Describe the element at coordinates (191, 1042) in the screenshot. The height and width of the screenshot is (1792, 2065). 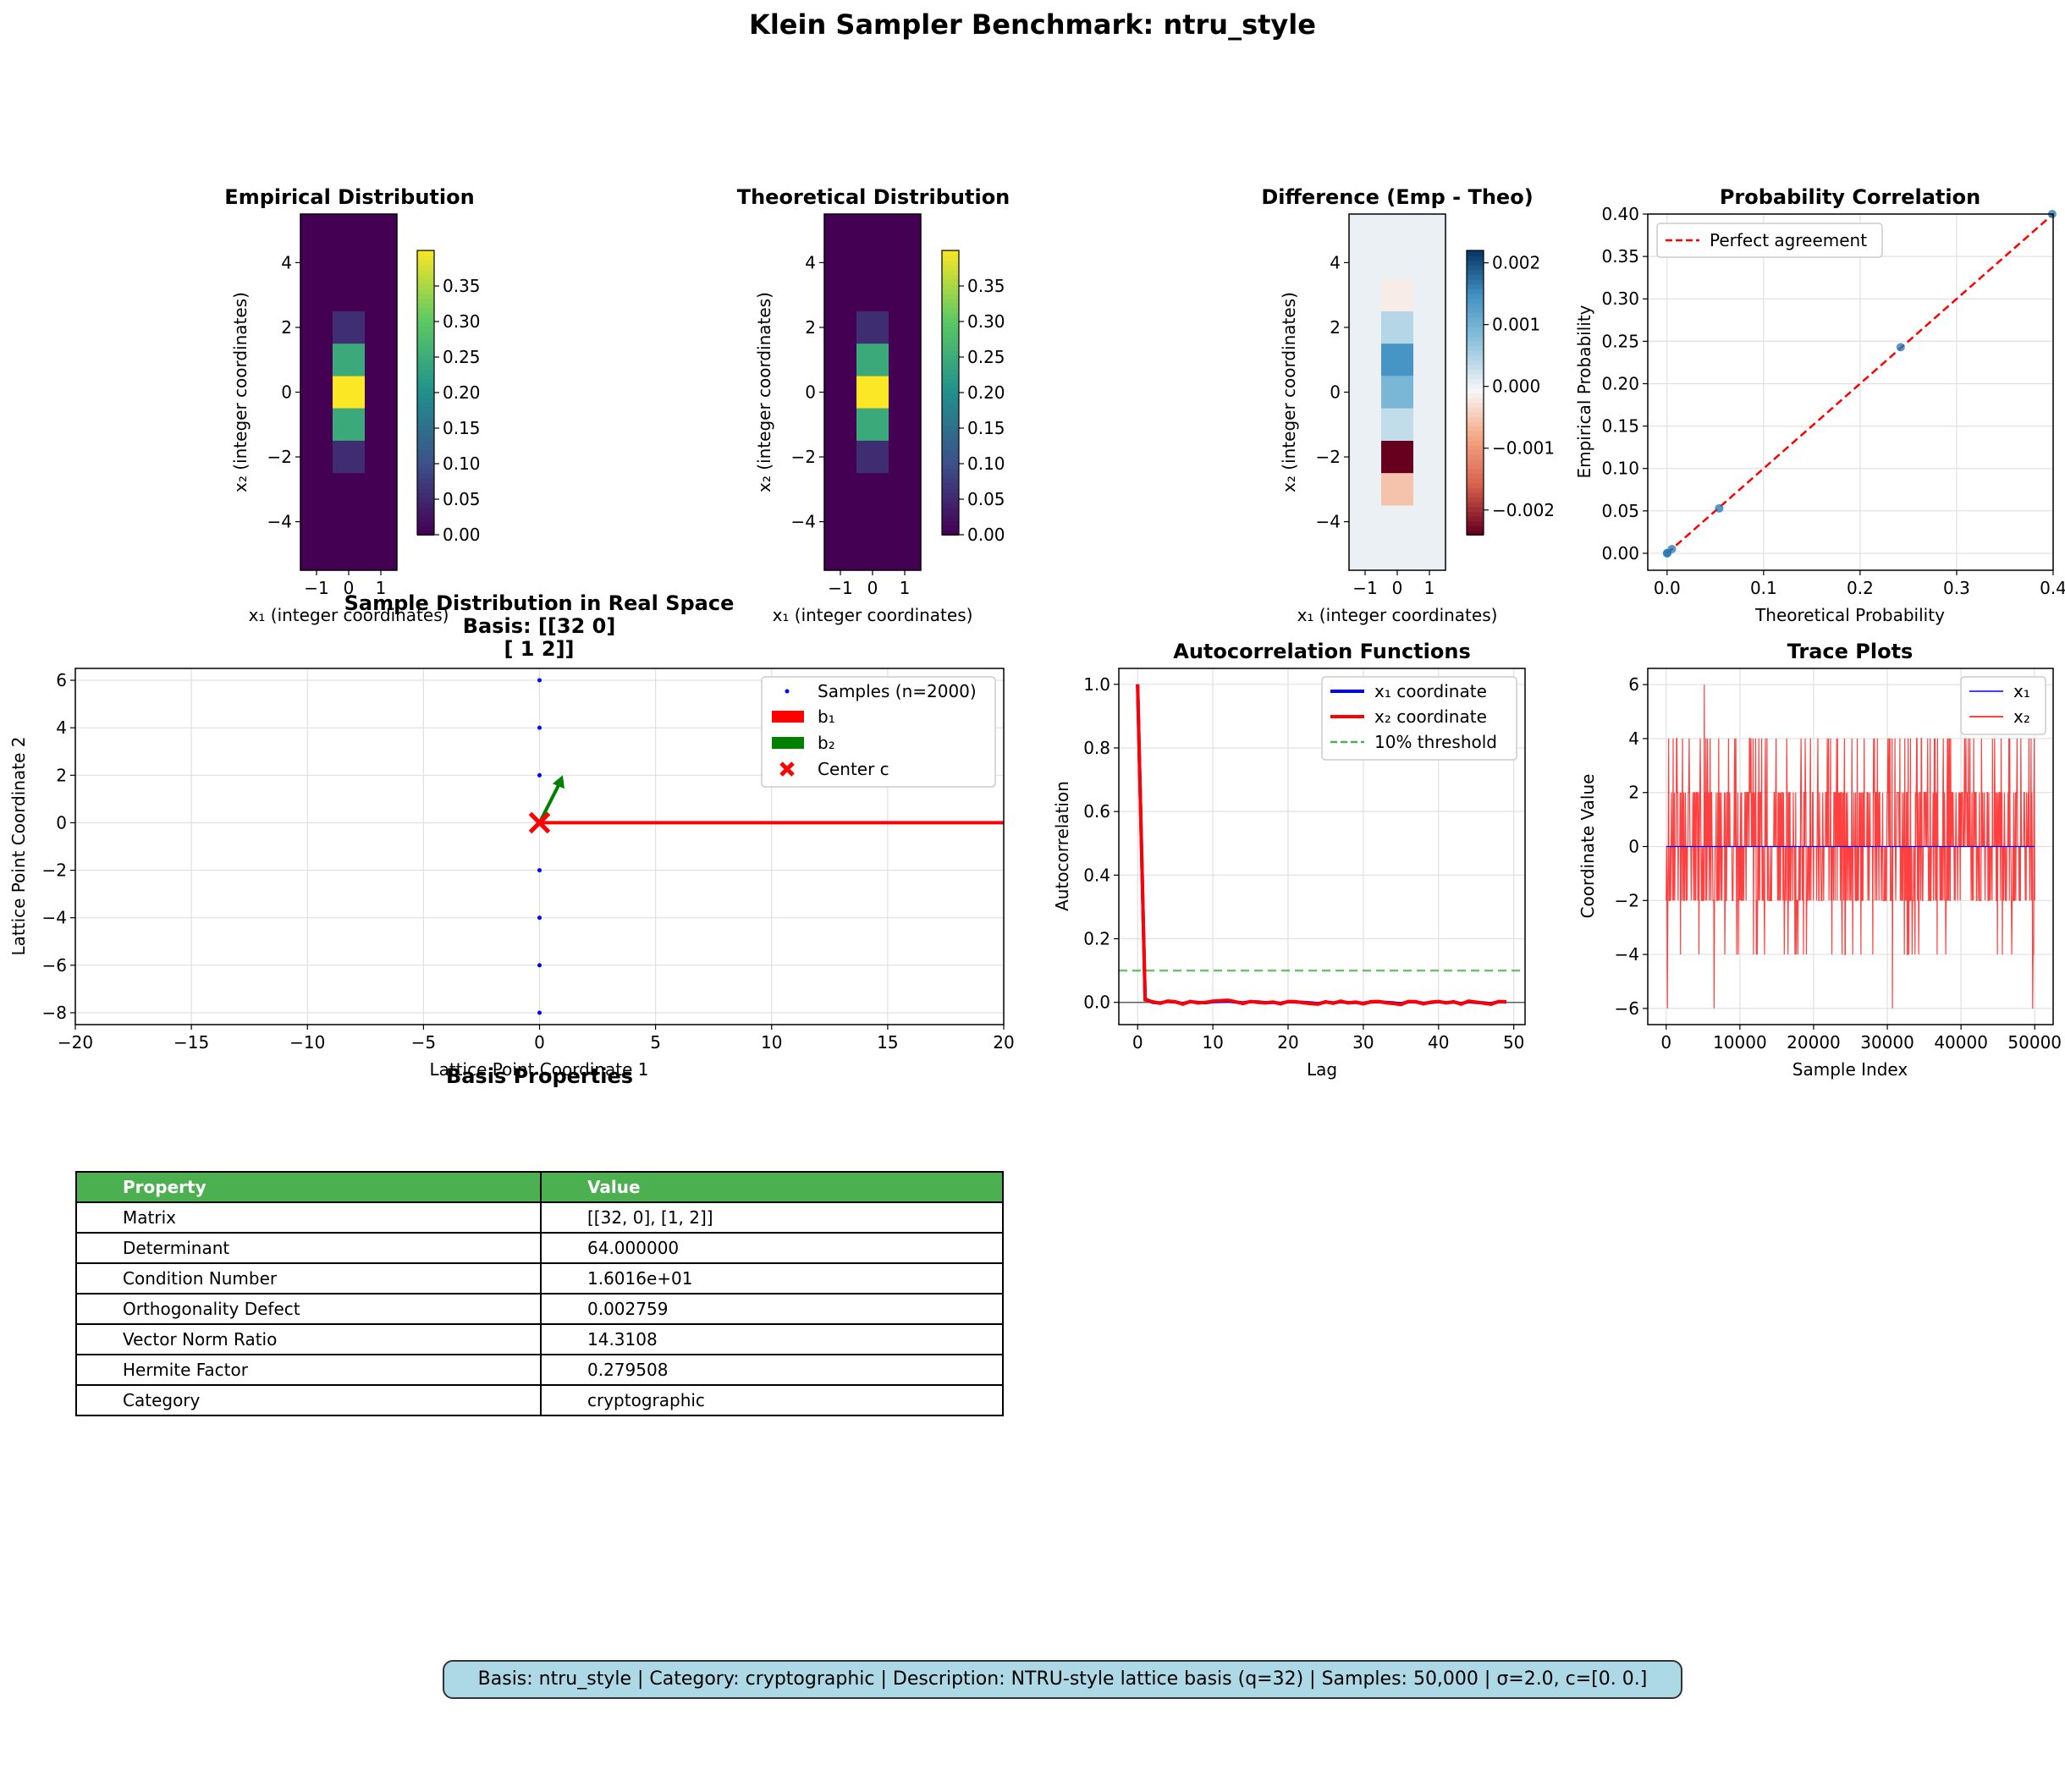
I see `x-tick-label: −15` at that location.